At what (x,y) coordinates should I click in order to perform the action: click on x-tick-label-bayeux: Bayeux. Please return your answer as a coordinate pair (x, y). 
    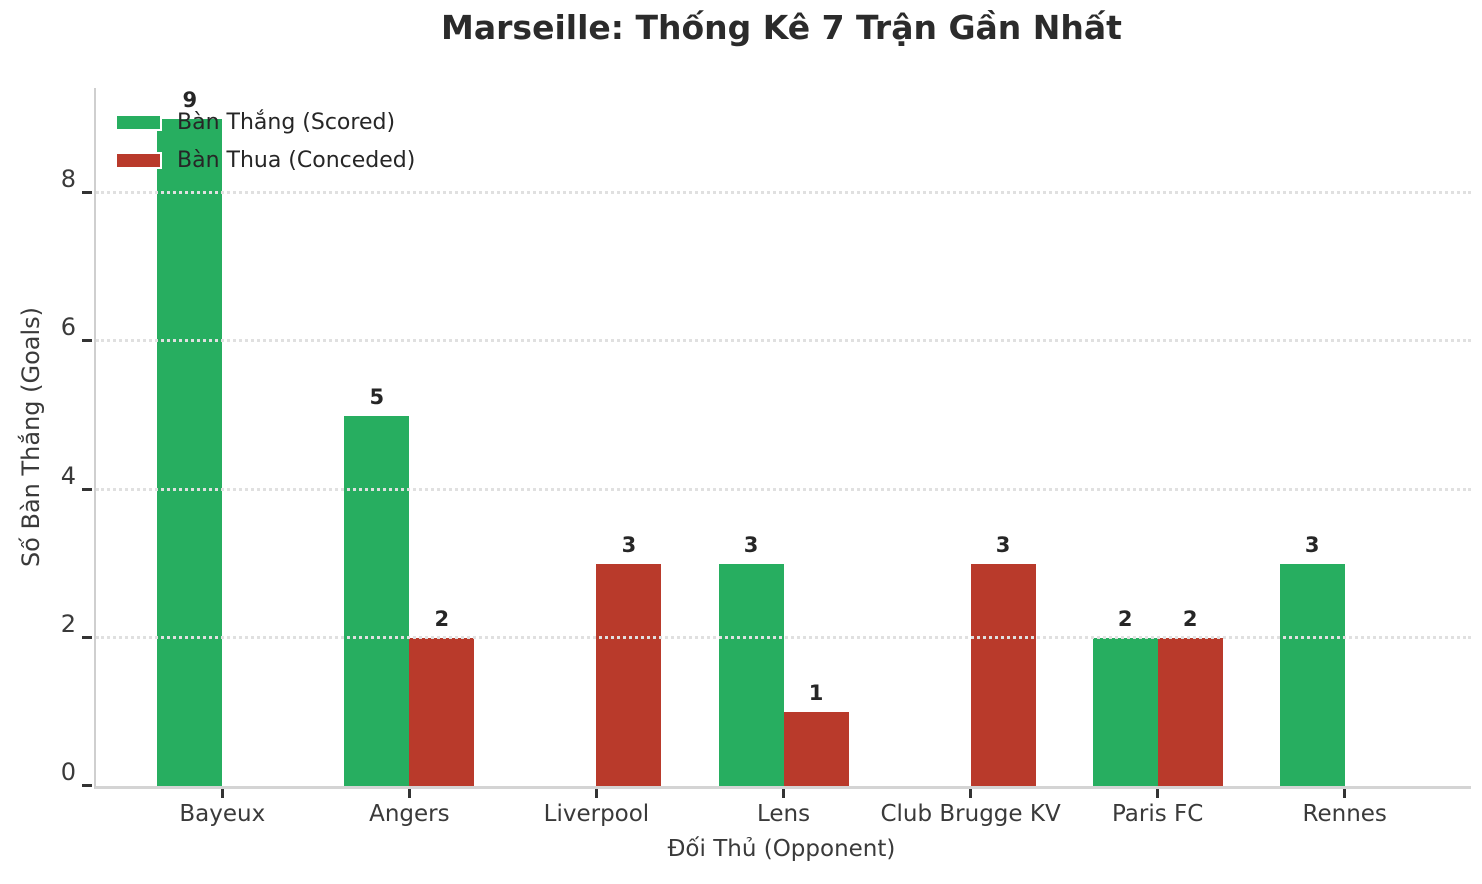
    Looking at the image, I should click on (222, 814).